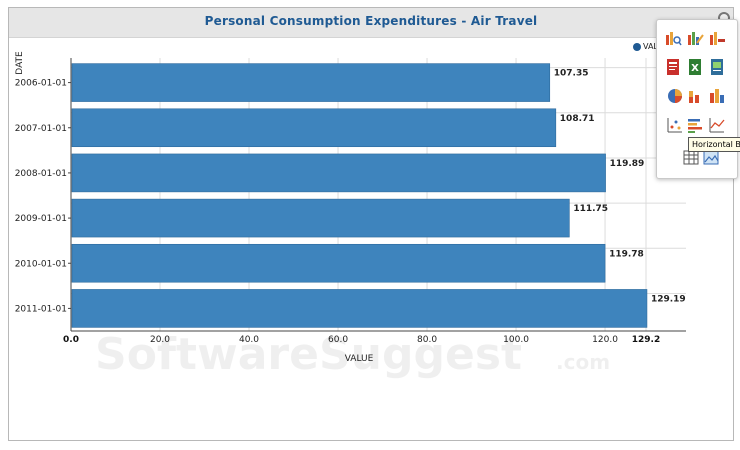 The image size is (740, 450). Describe the element at coordinates (695, 125) in the screenshot. I see `horizontal-bar-icon` at that location.